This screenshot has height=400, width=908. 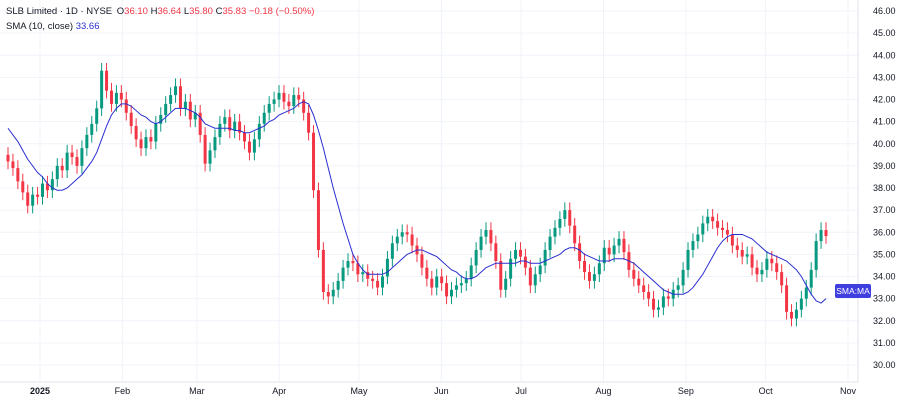 I want to click on close-value: 35.83, so click(x=234, y=11).